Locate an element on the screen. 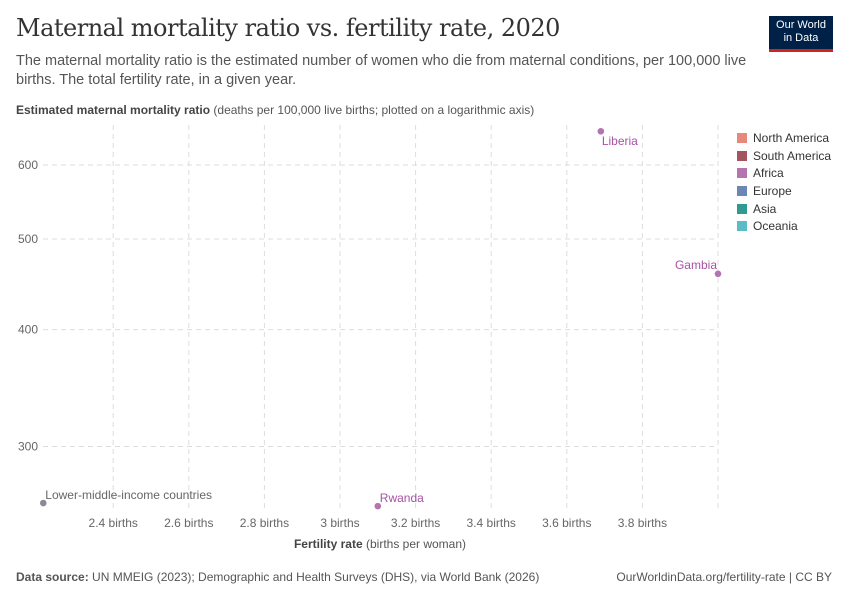 The image size is (850, 600). data-point-lower-middle-income-countries is located at coordinates (43, 503).